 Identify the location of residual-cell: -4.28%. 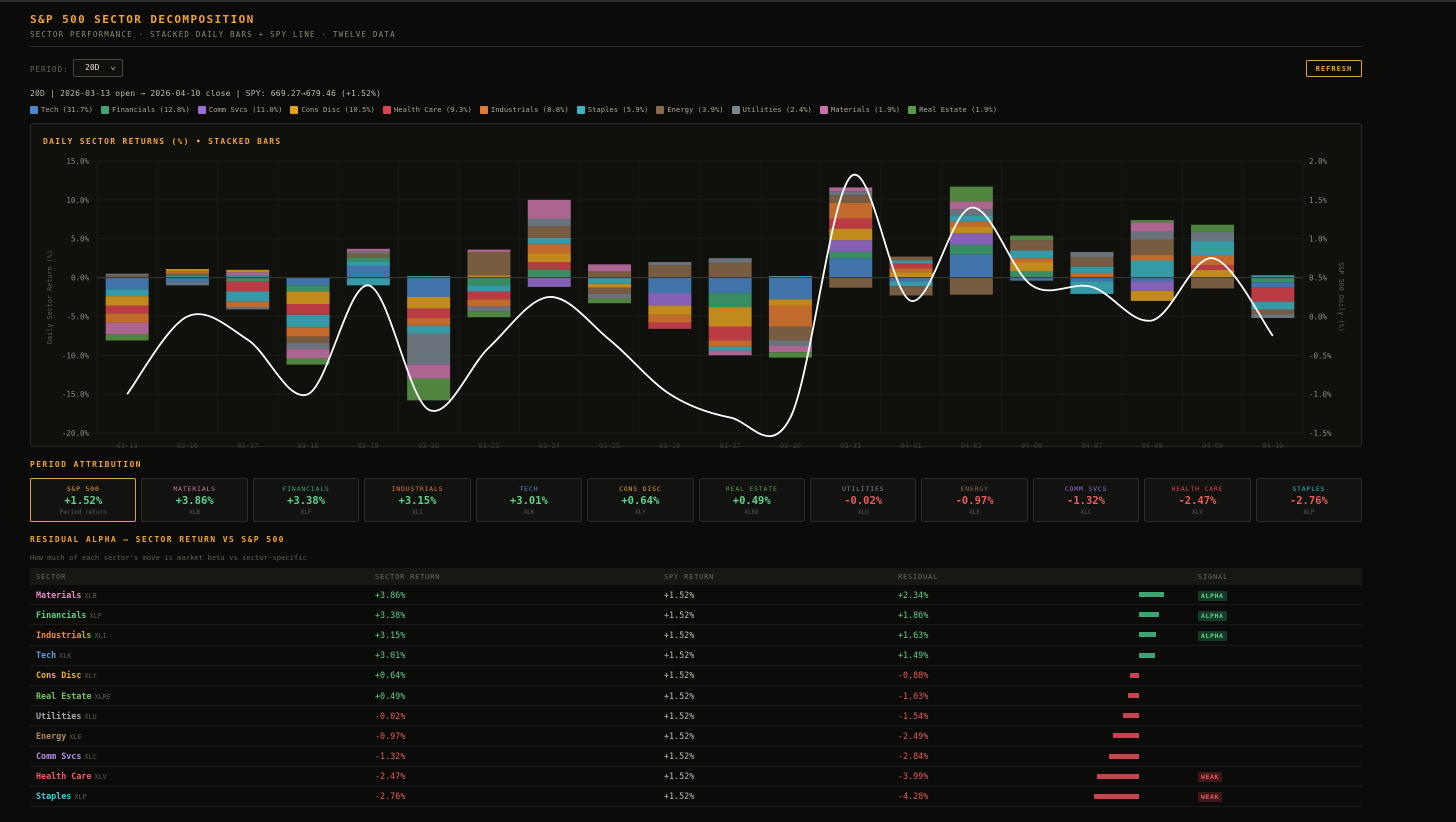
(1048, 796).